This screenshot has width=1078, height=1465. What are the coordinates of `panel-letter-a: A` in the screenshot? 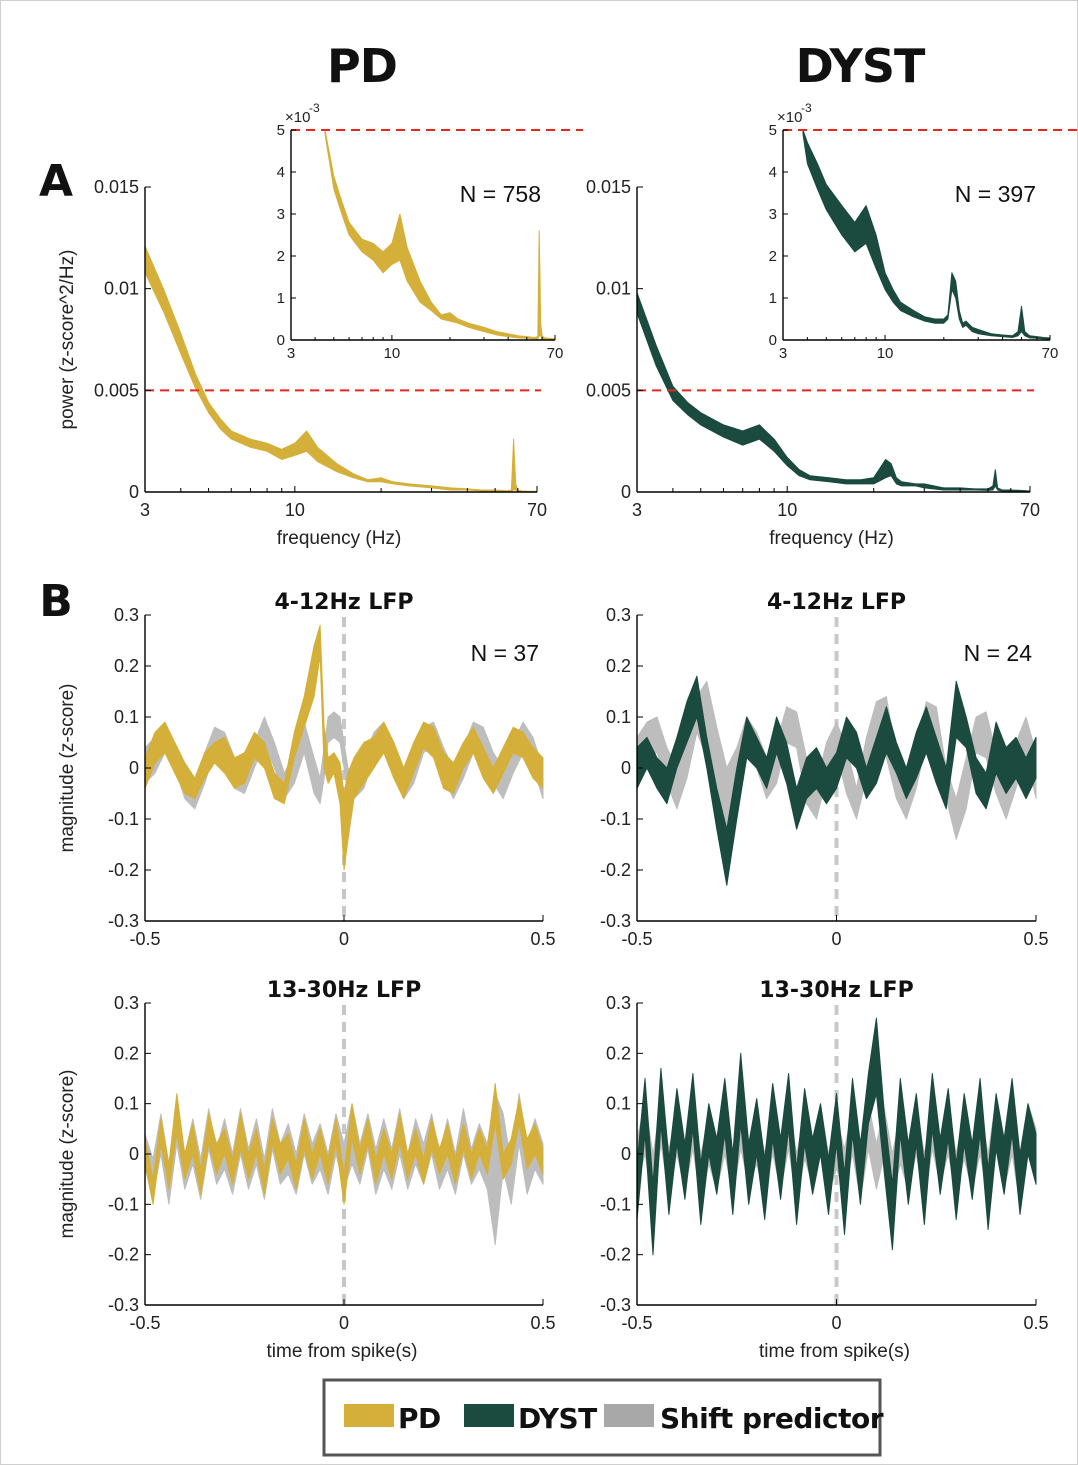 It's located at (56, 181).